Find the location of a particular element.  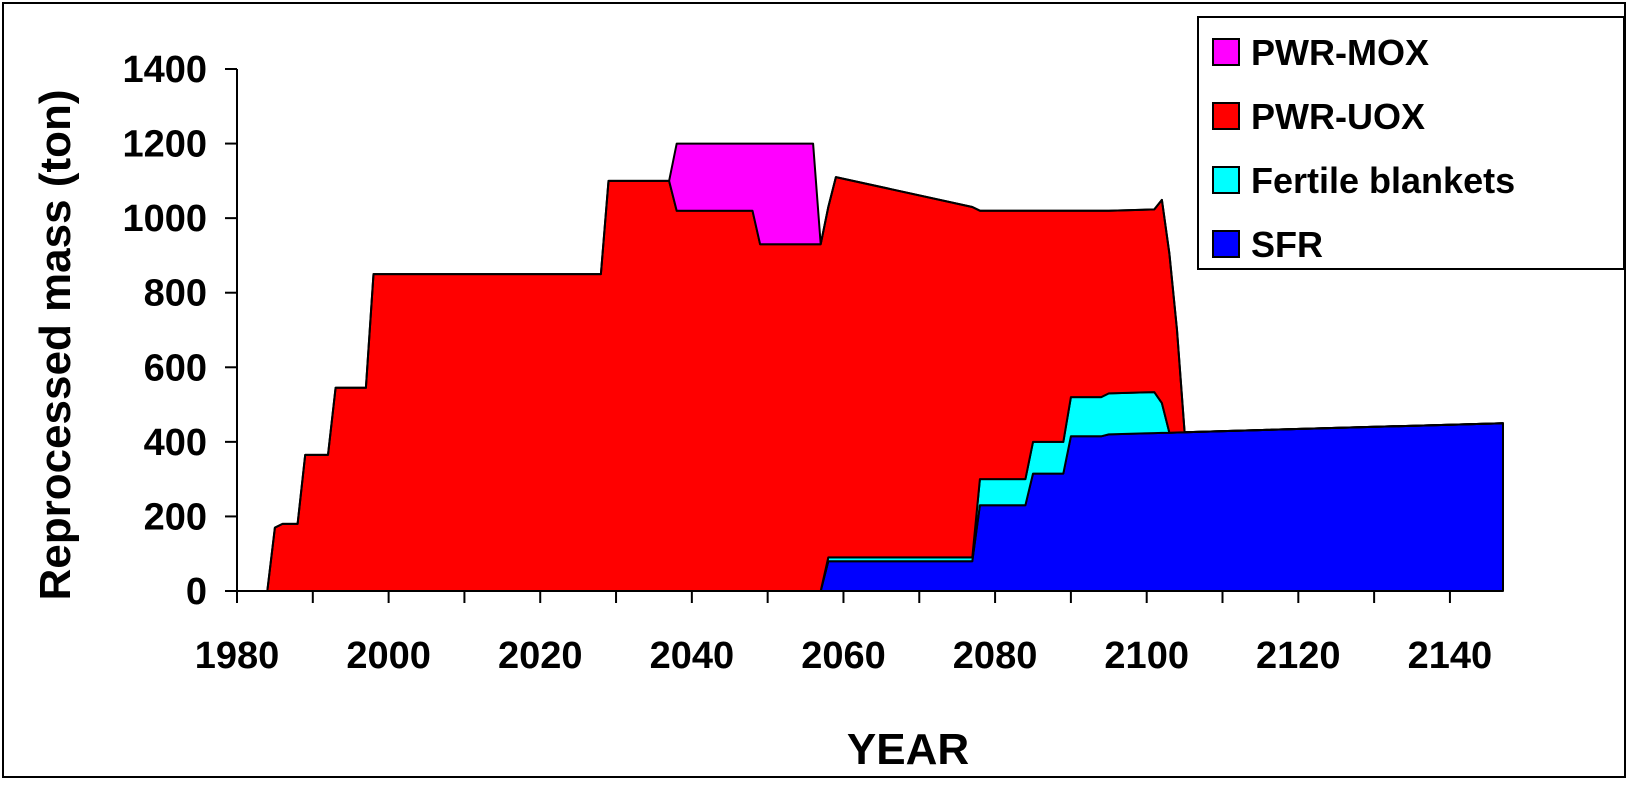

x-tick-labels: 1980 2000 2020 2040 2060 2080 2100 2120 2140 is located at coordinates (843, 656).